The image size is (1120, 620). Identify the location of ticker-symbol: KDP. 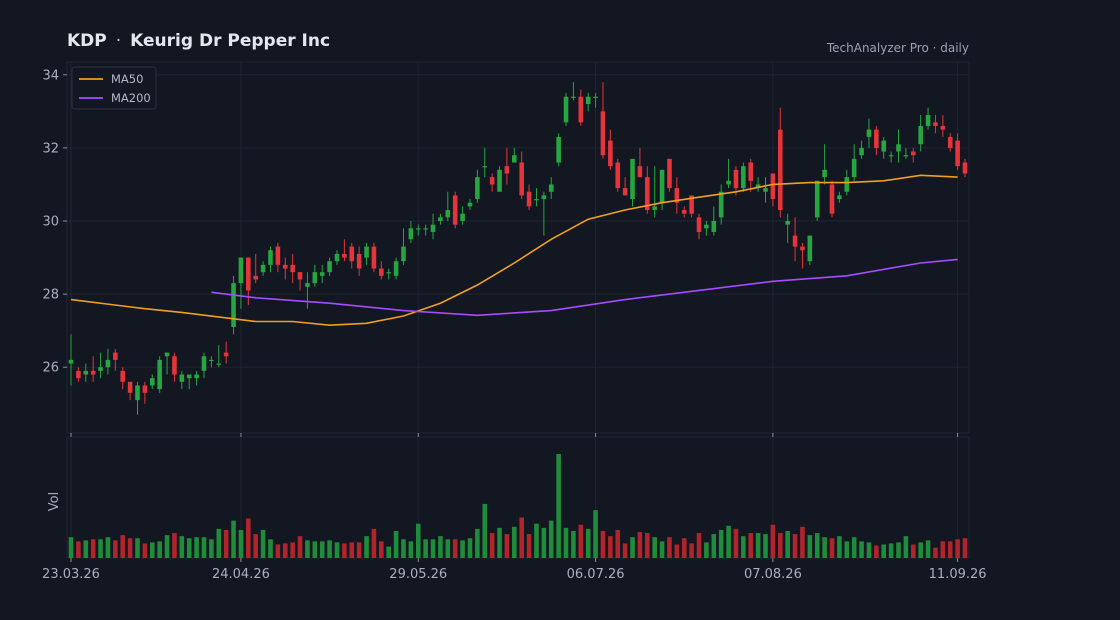
(87, 41).